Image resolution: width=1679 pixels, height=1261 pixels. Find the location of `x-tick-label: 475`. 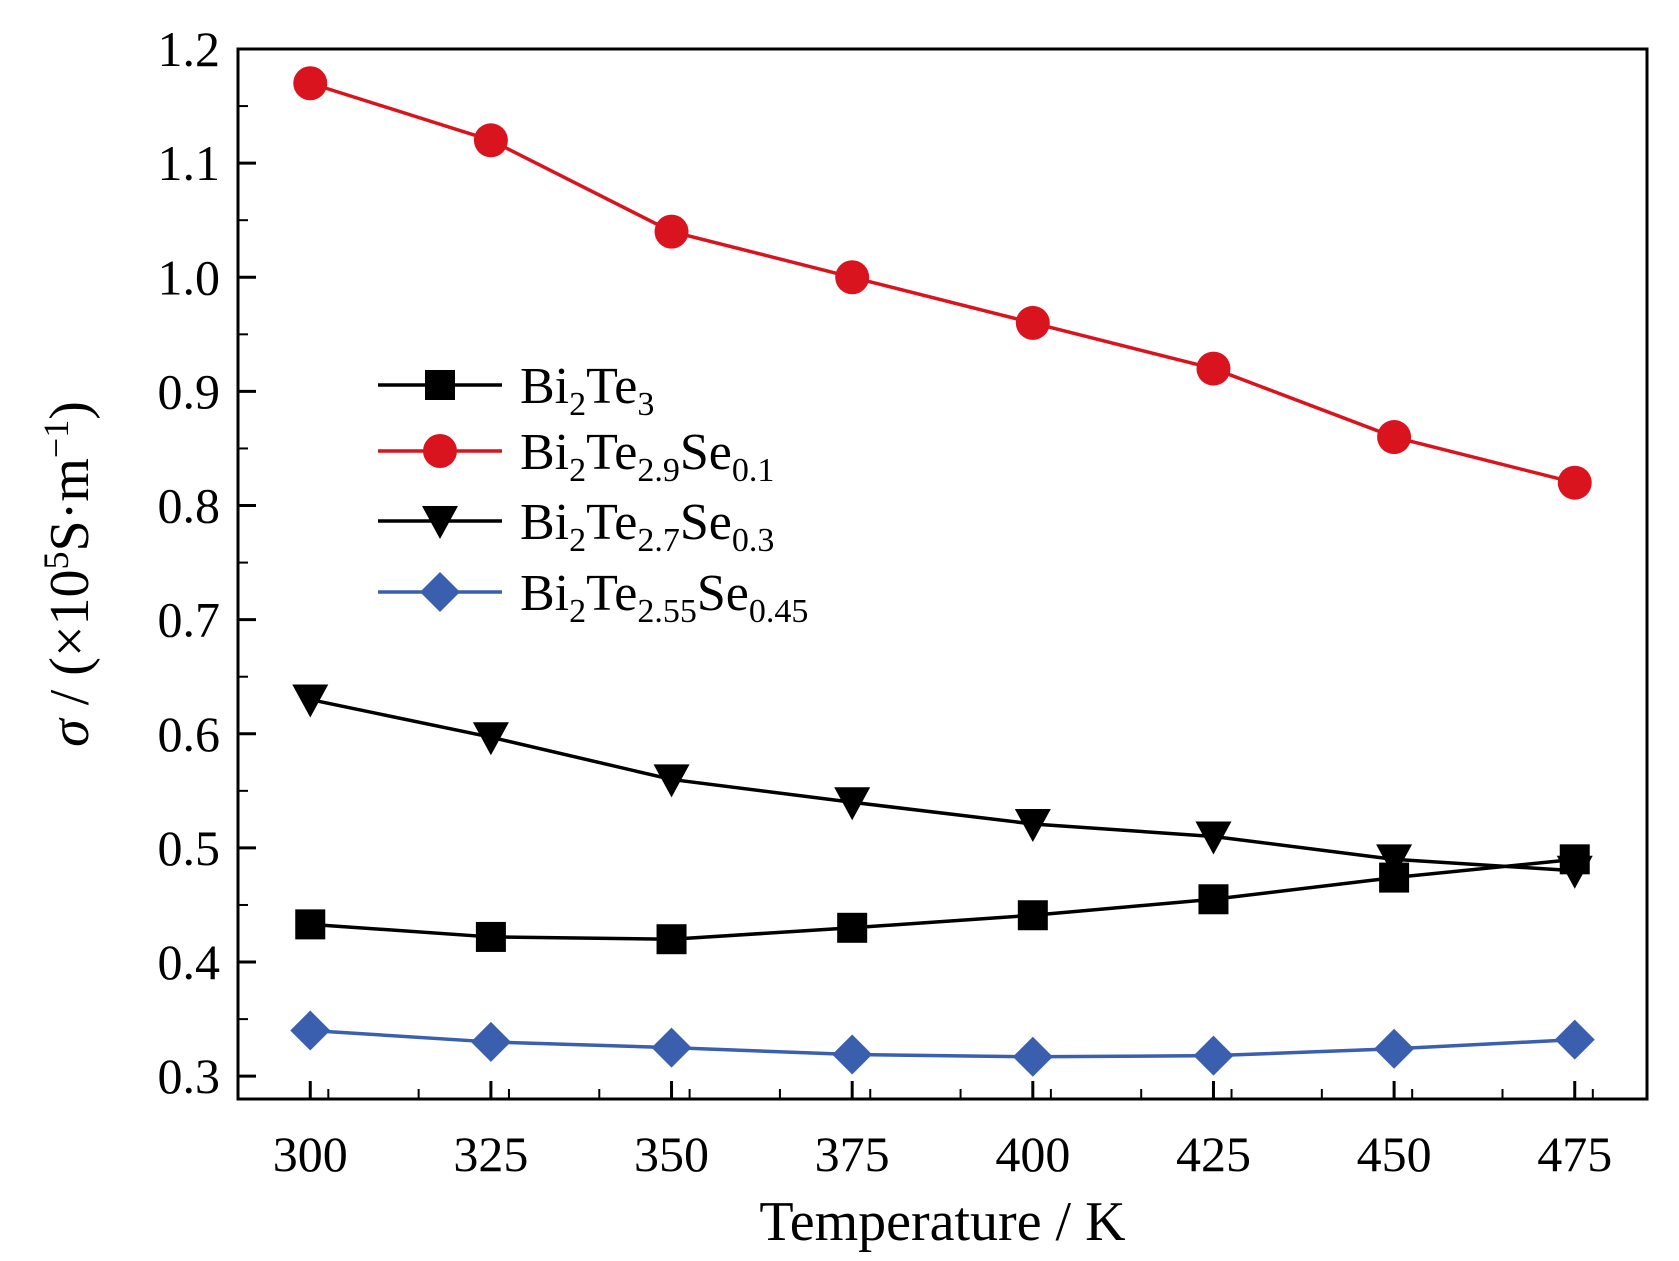

x-tick-label: 475 is located at coordinates (1574, 1154).